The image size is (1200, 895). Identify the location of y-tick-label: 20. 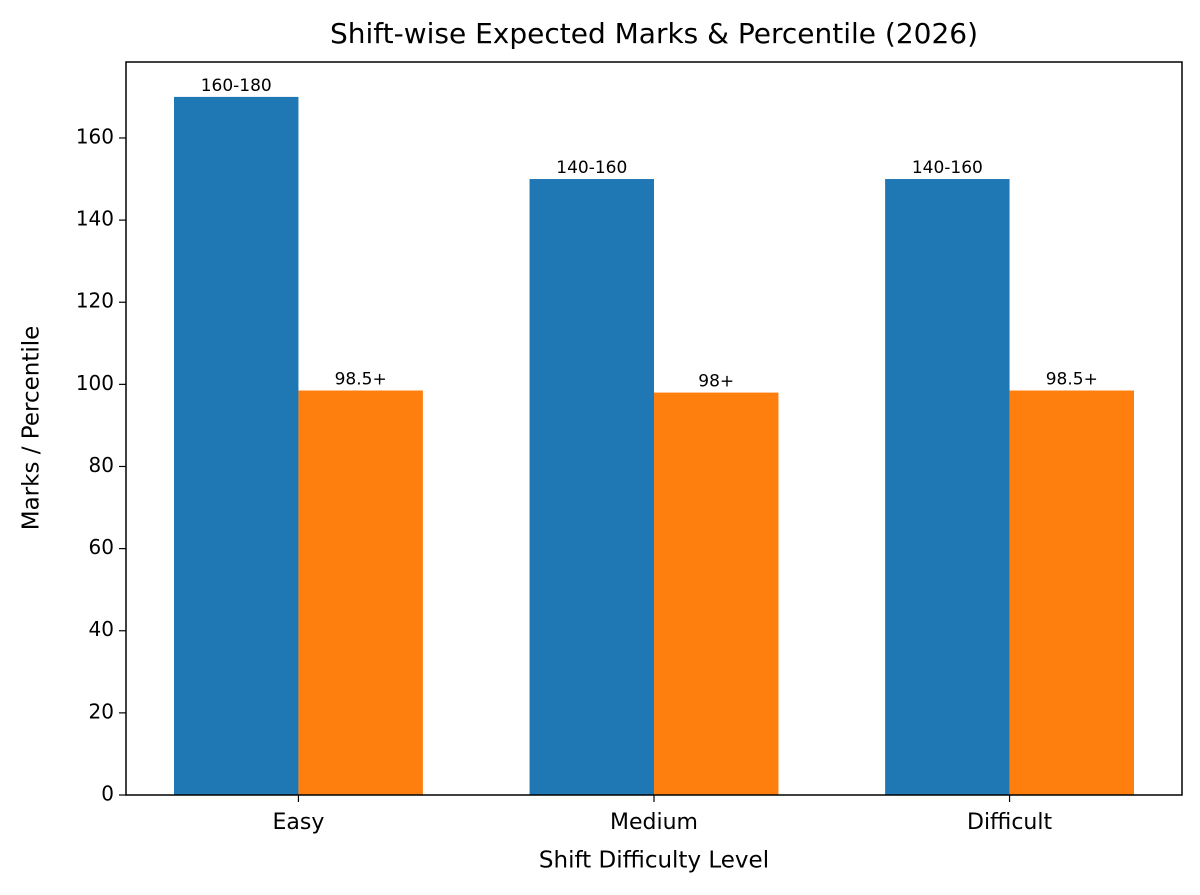
(101, 711).